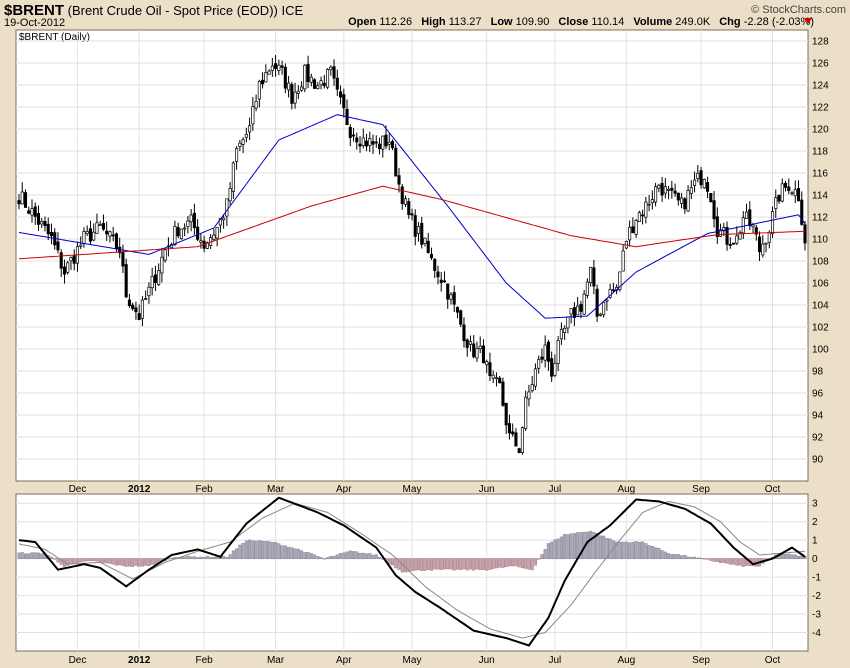 This screenshot has width=850, height=668. Describe the element at coordinates (205, 489) in the screenshot. I see `price-x-tick-label: Feb` at that location.